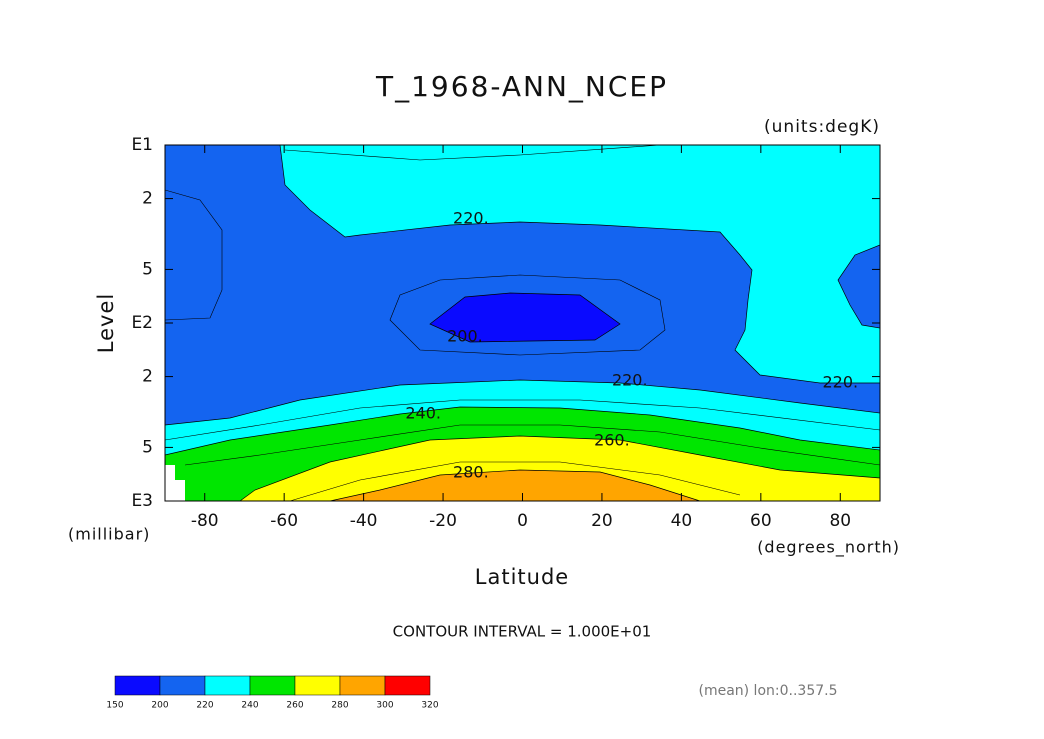 This screenshot has height=739, width=1044. What do you see at coordinates (522, 632) in the screenshot?
I see `note: CONTOUR INTERVAL = 1.000E+01` at bounding box center [522, 632].